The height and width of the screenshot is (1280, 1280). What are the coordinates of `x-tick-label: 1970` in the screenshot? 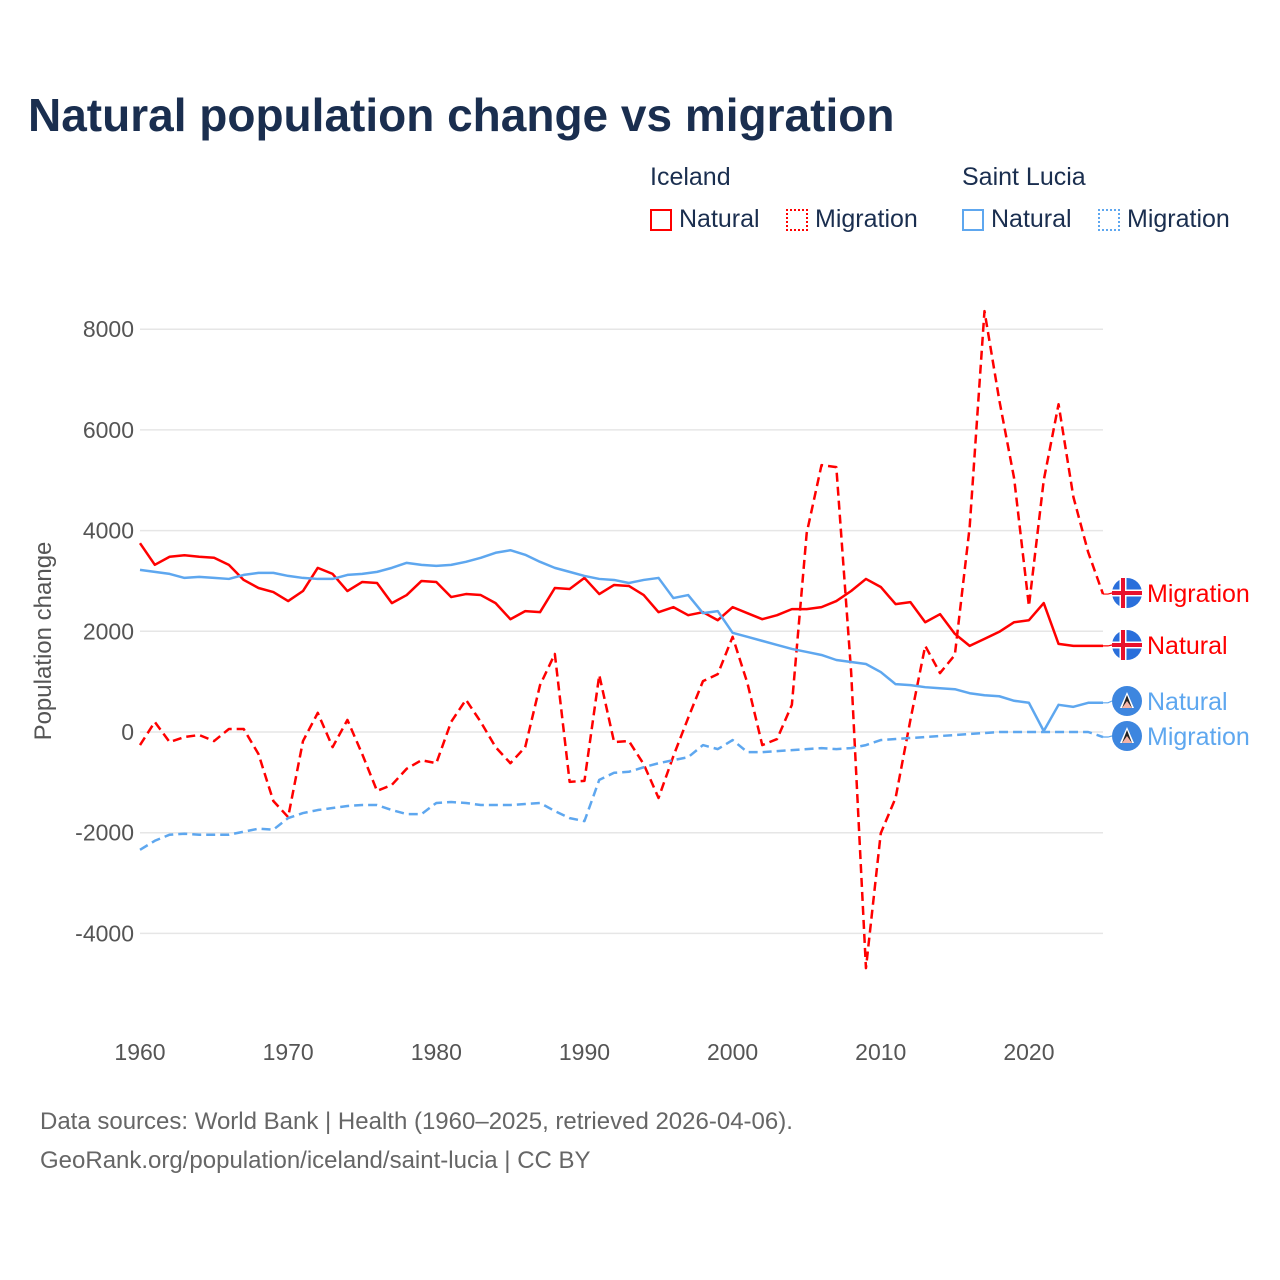 It's located at (288, 1052).